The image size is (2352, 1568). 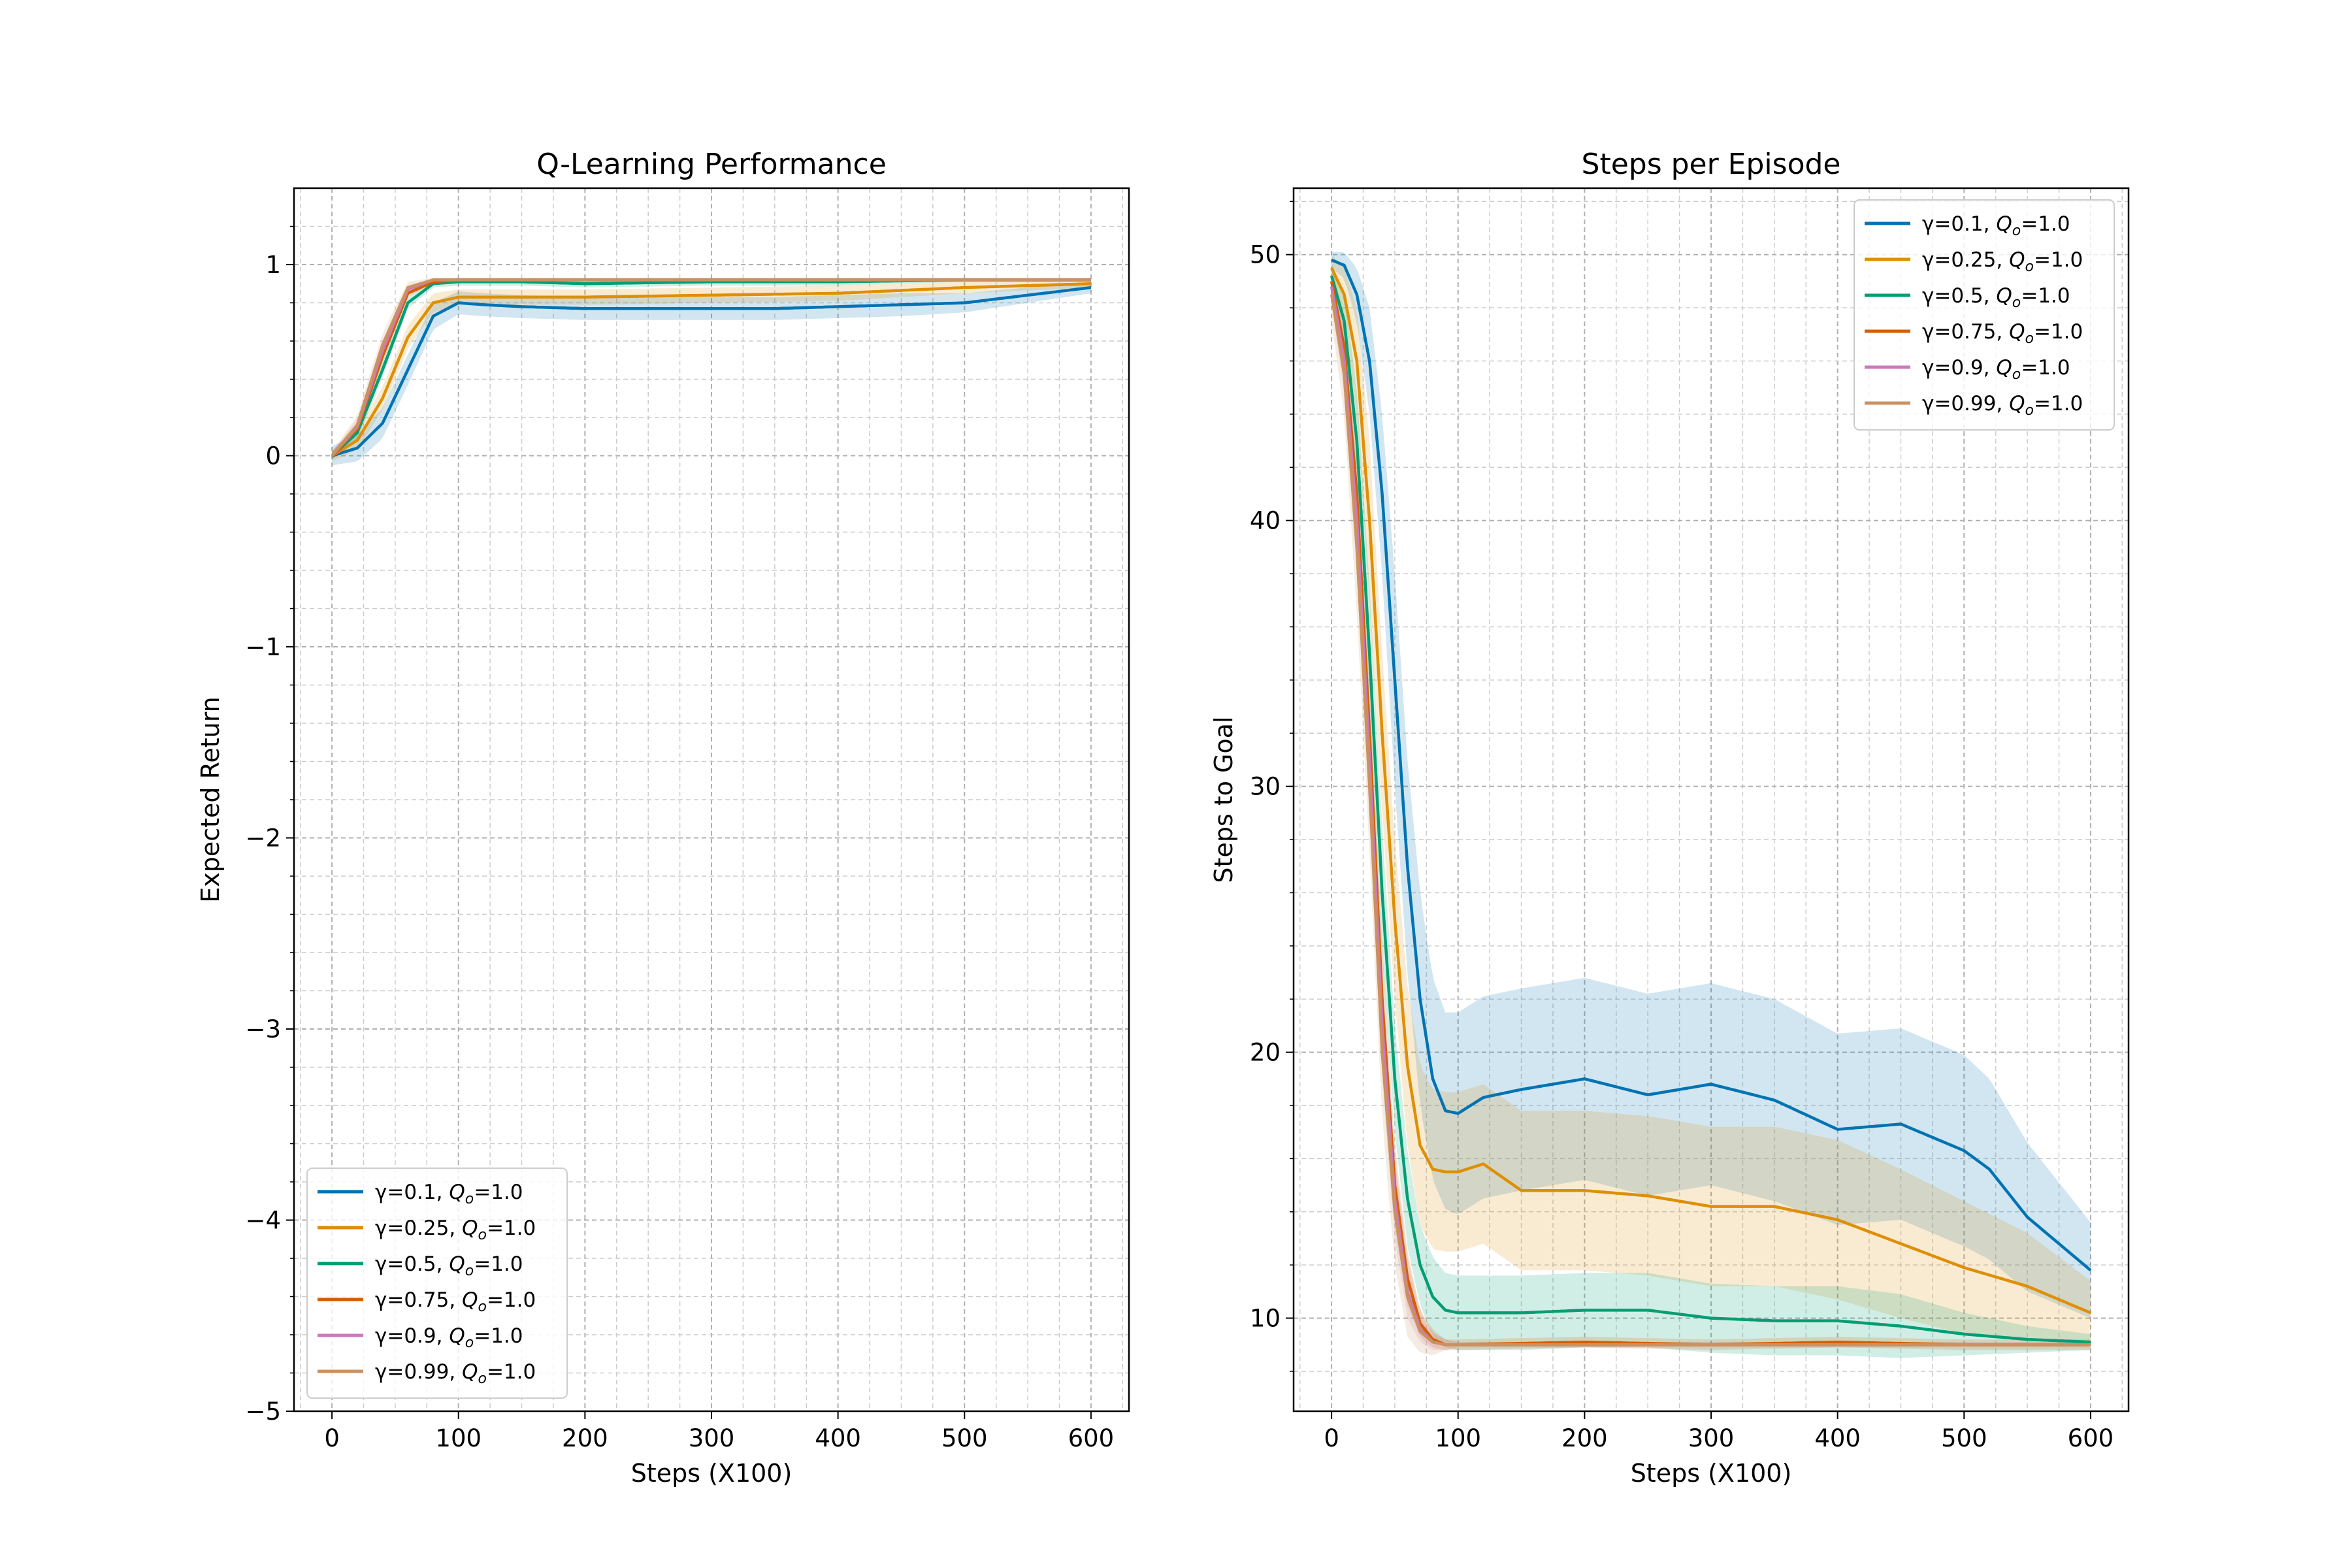 I want to click on y-tick-label: 40, so click(x=1265, y=521).